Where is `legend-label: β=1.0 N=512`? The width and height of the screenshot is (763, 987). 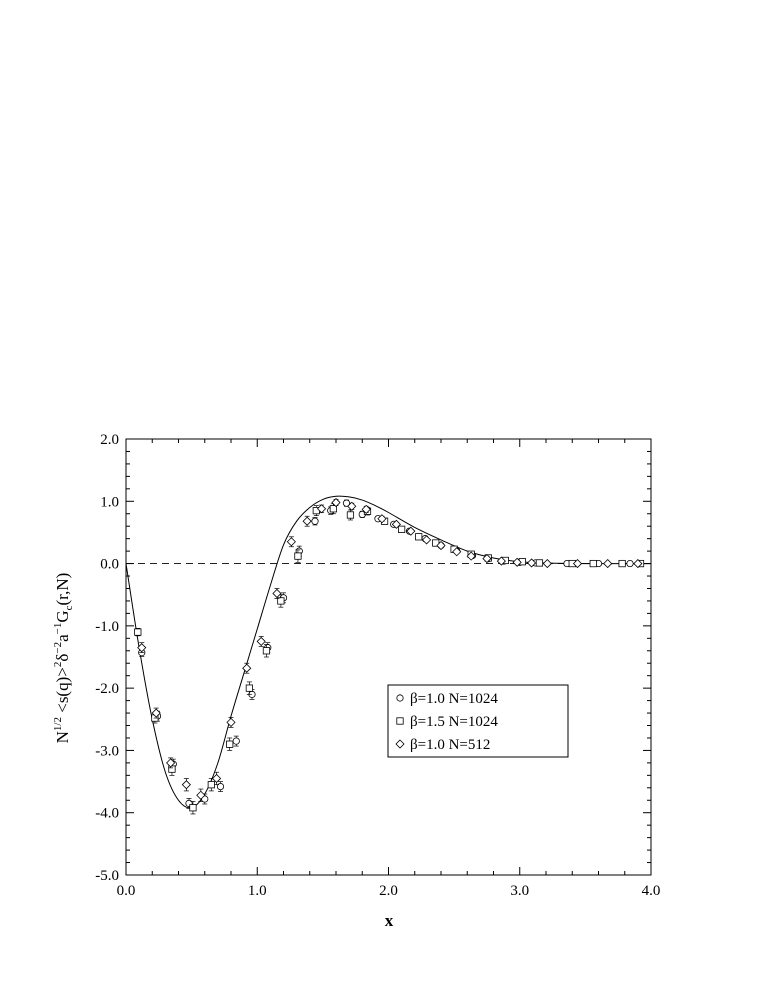
legend-label: β=1.0 N=512 is located at coordinates (450, 745).